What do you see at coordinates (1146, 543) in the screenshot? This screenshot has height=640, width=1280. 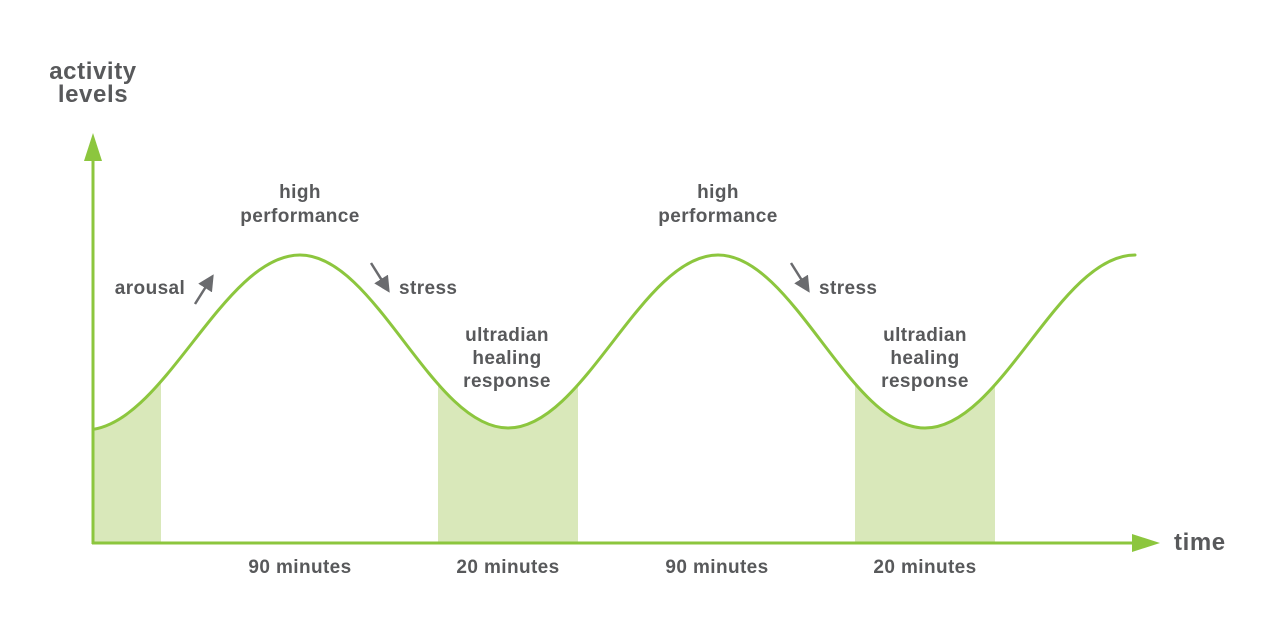 I see `x-axis-arrowhead-icon` at bounding box center [1146, 543].